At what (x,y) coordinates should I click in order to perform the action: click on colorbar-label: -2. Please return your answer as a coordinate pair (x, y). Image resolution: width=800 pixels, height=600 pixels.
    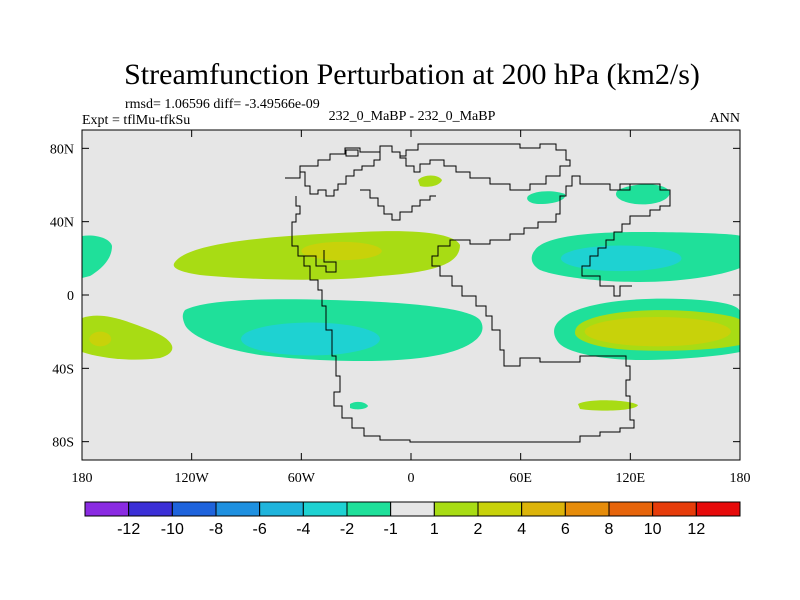
    Looking at the image, I should click on (347, 529).